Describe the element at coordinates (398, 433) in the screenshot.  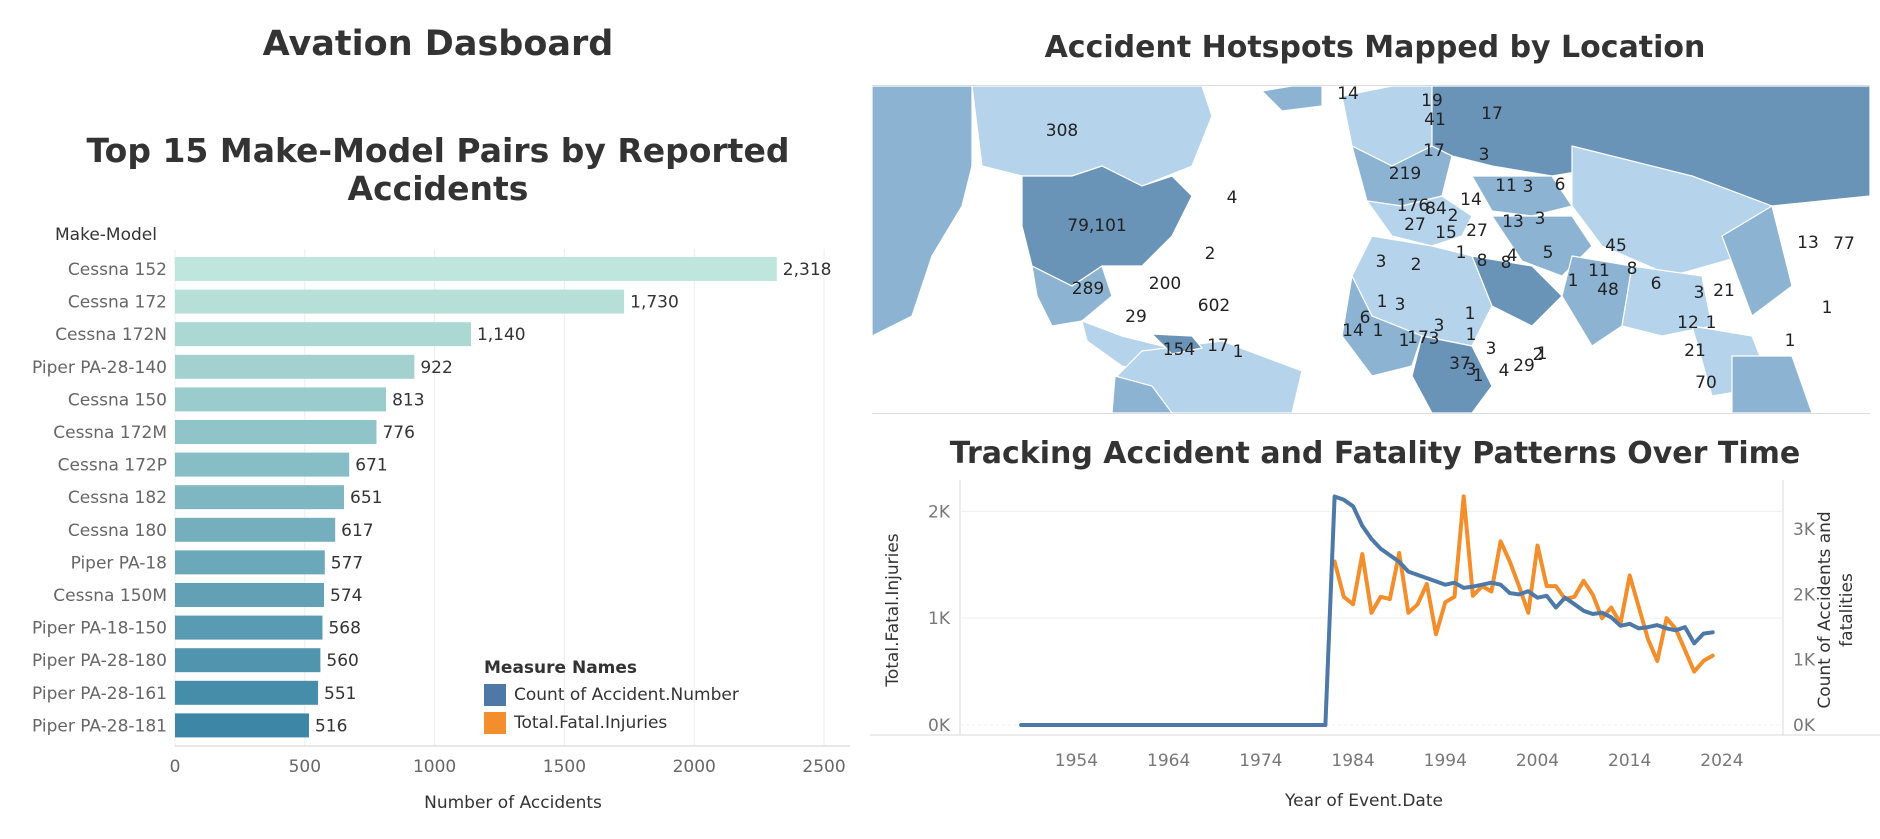
I see `bar-value-label: 776` at that location.